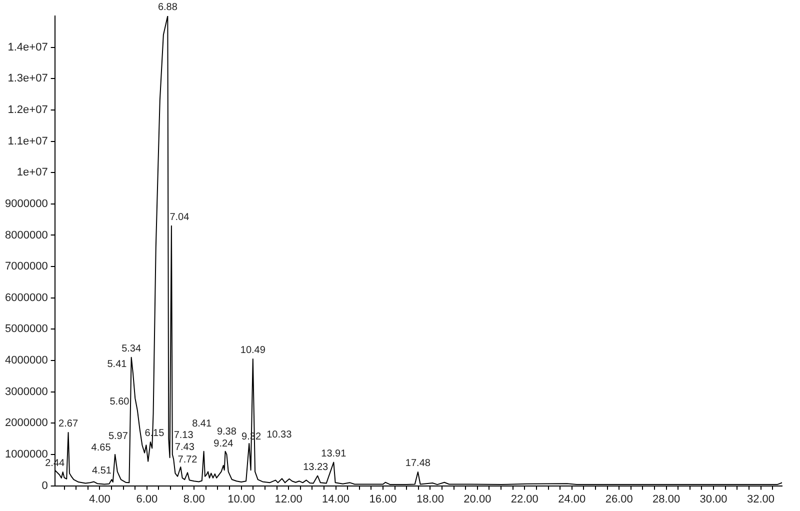 This screenshot has width=800, height=511. I want to click on annotation: 7.43, so click(184, 448).